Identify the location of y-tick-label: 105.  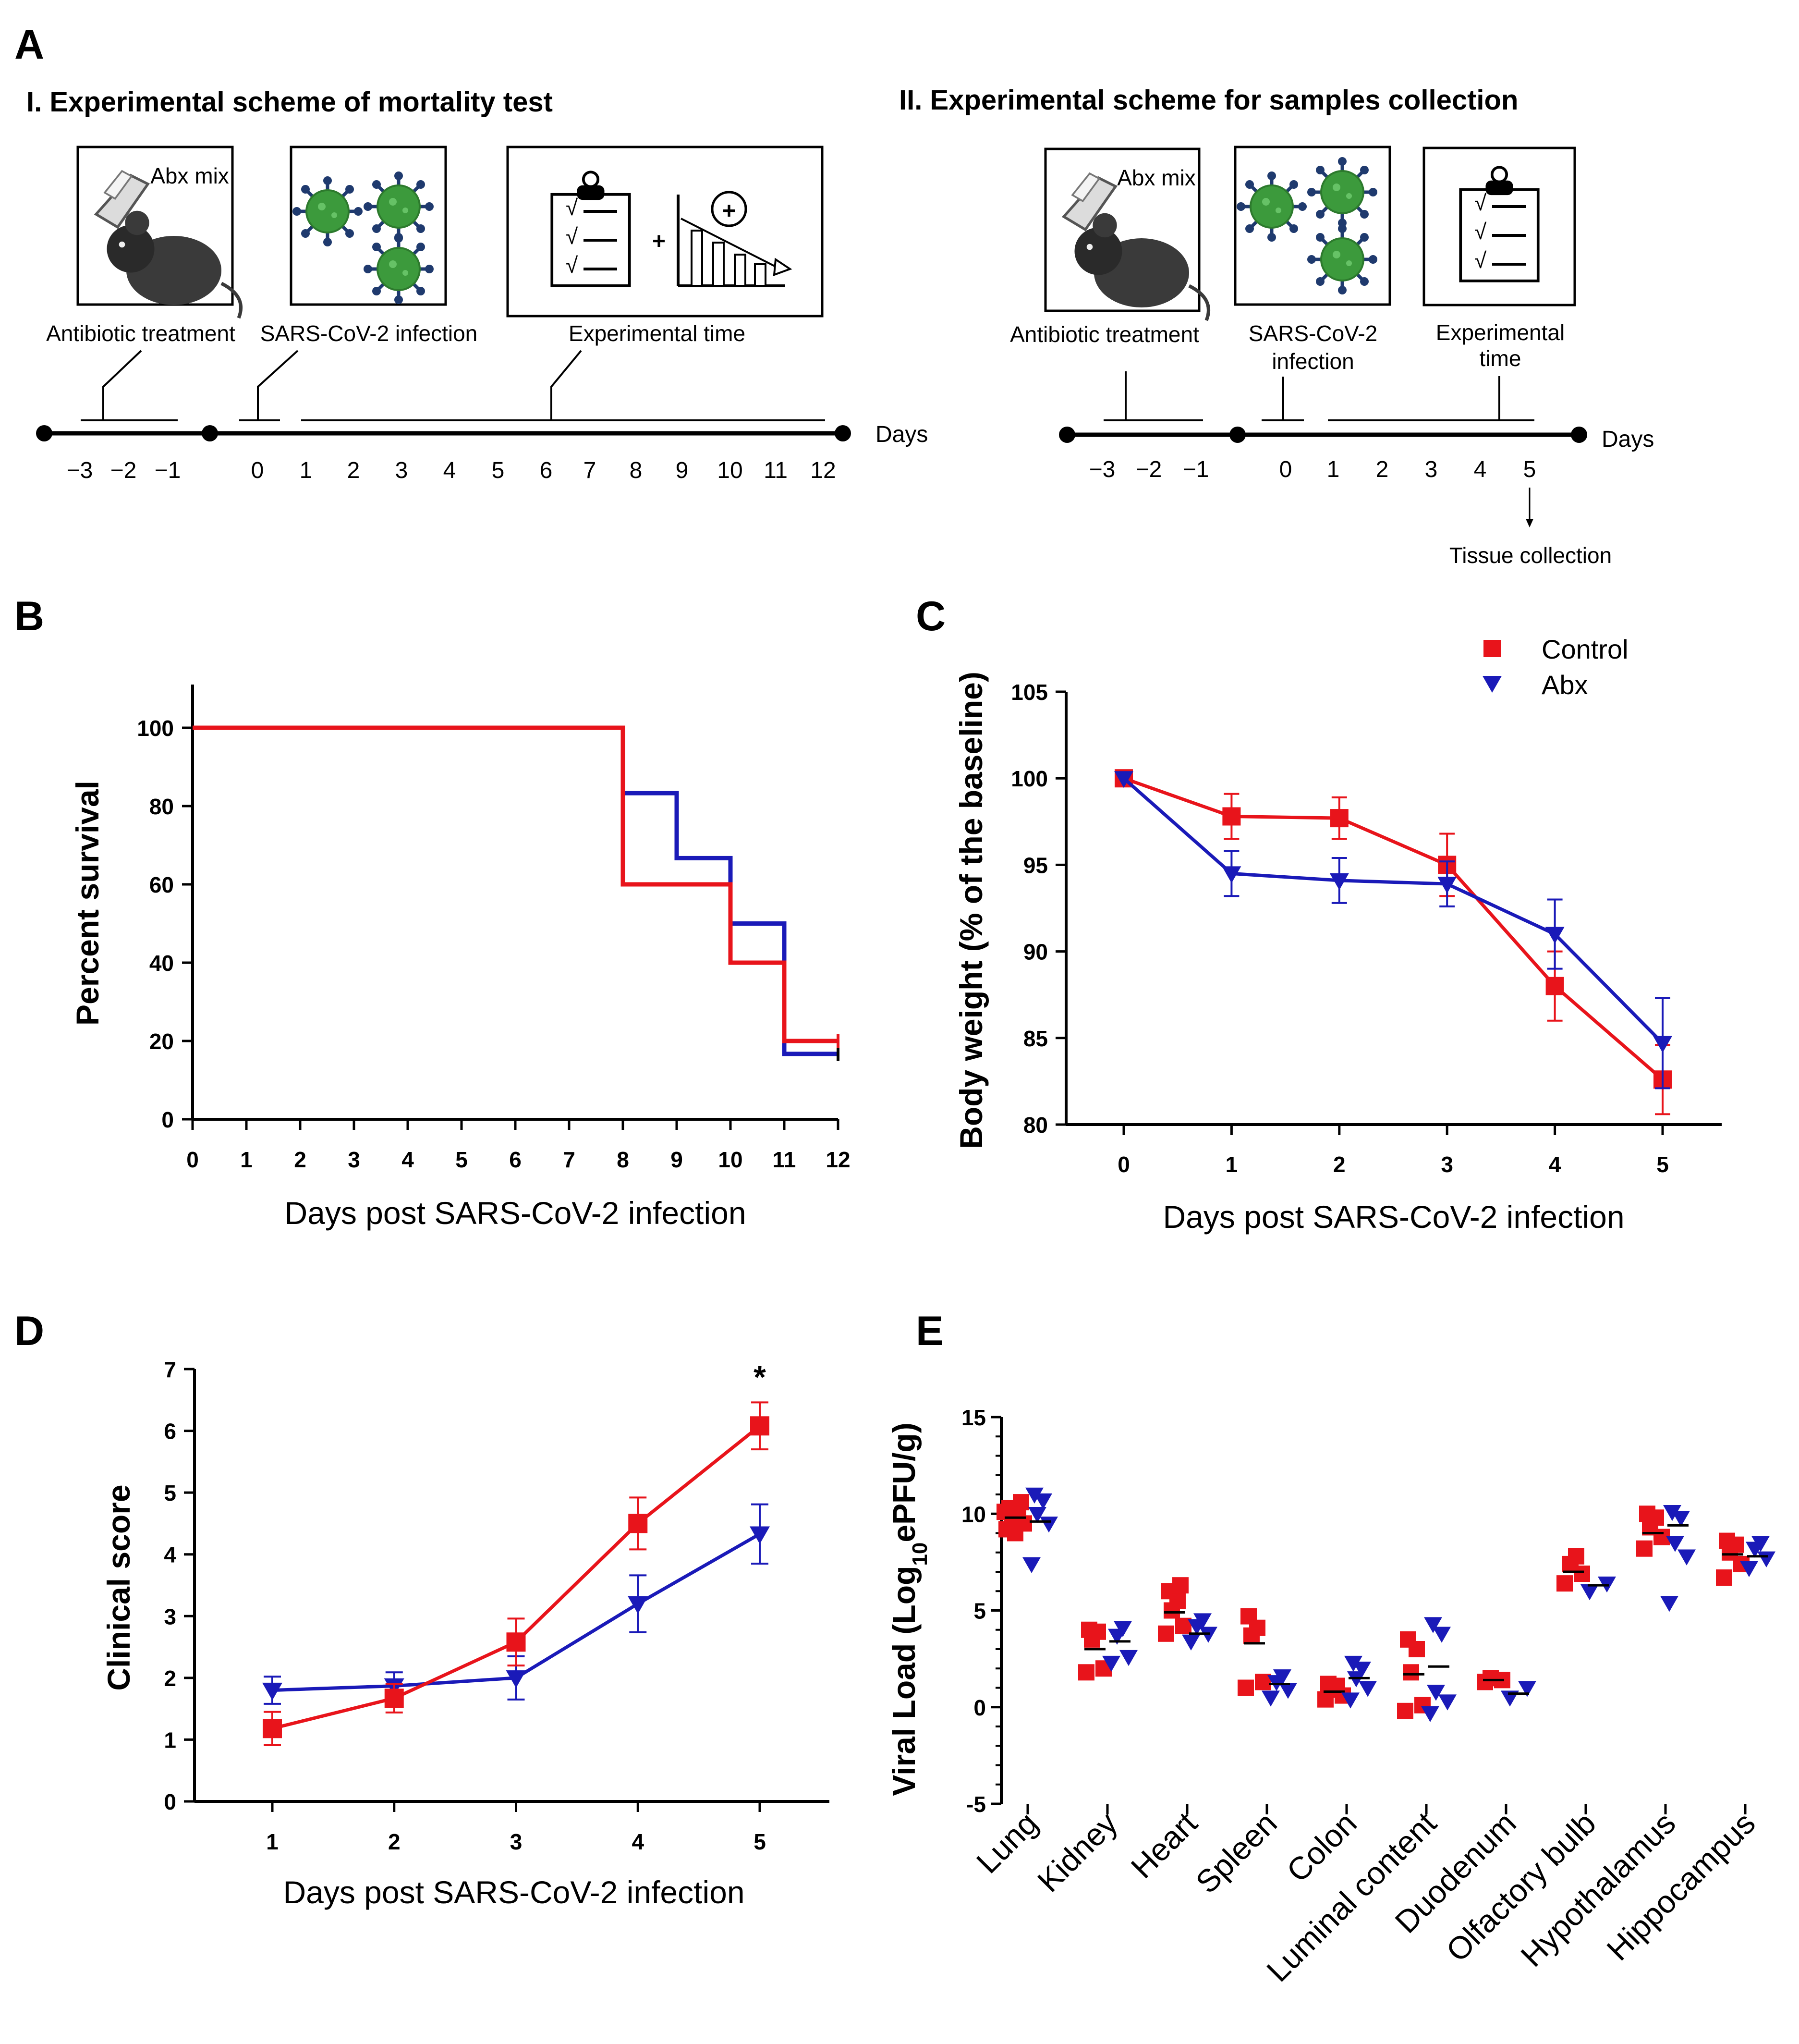
(1029, 692).